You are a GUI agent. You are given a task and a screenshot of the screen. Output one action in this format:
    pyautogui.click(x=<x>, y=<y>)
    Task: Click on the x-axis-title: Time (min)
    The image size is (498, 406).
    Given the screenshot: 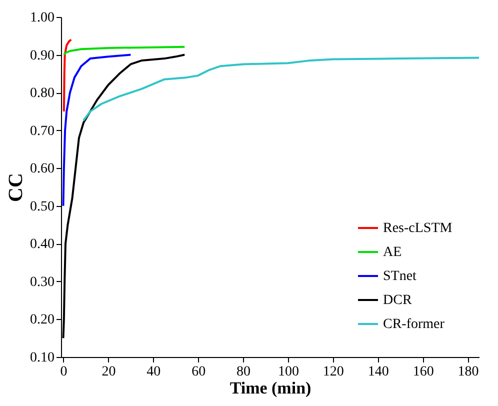 What is the action you would take?
    pyautogui.click(x=271, y=388)
    